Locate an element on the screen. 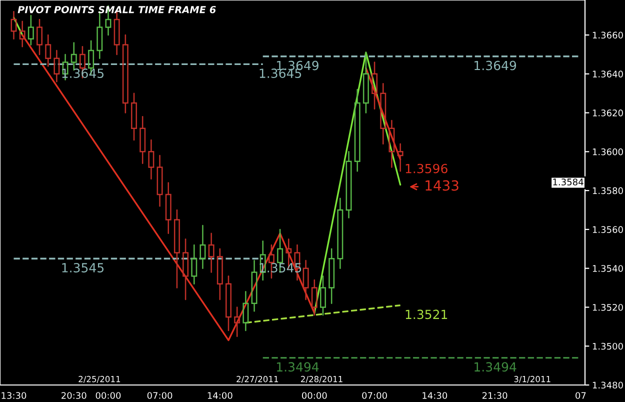  y-tick-label: 1.3500 is located at coordinates (607, 346).